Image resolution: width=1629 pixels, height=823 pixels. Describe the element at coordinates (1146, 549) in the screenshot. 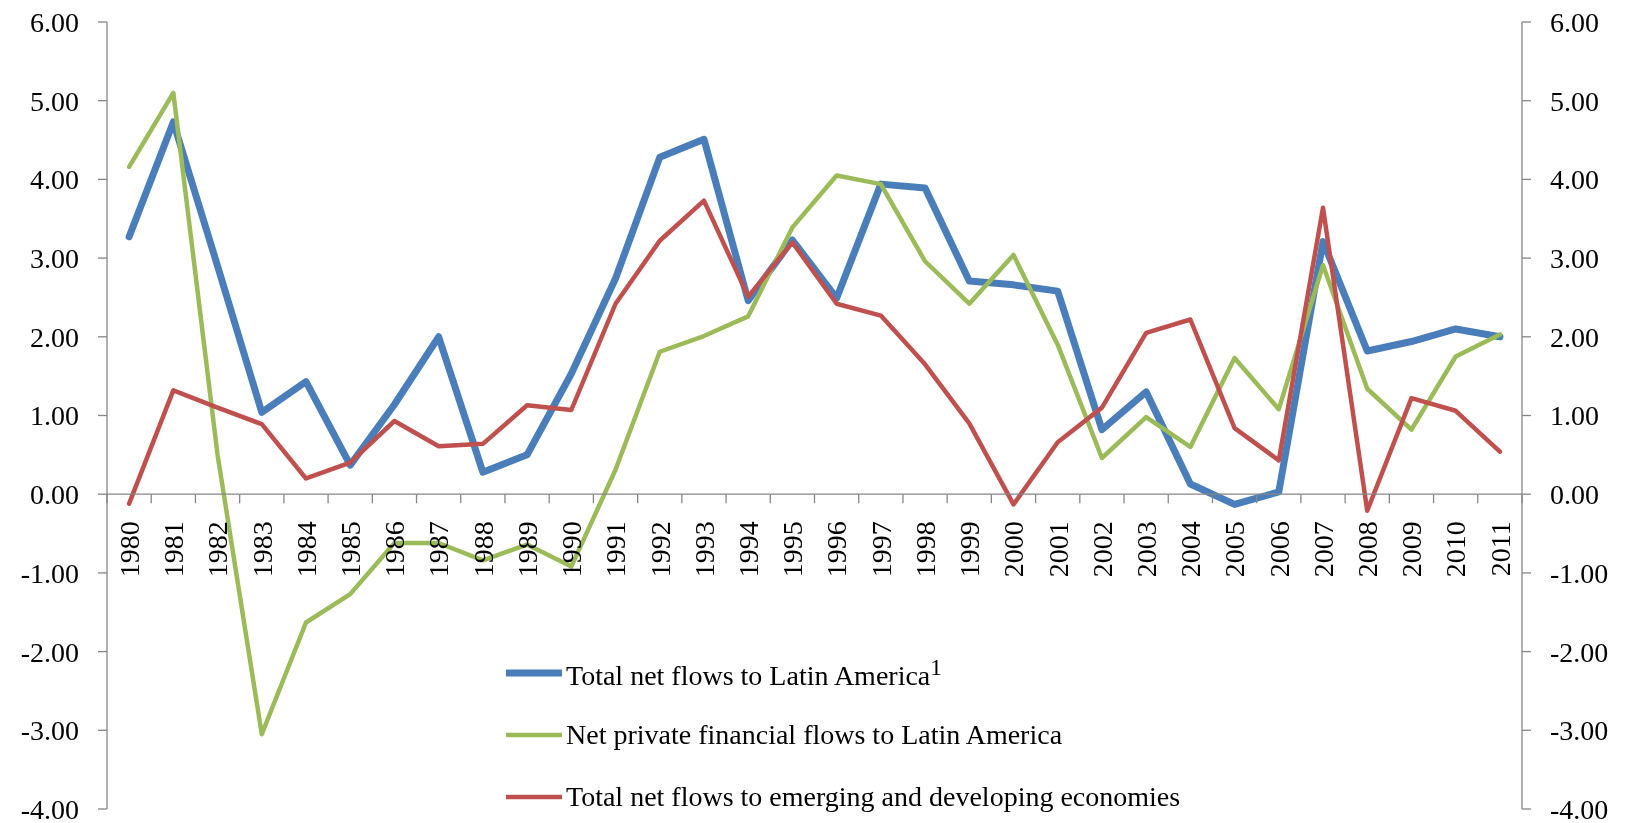

I see `x-tick-label: 2003` at that location.